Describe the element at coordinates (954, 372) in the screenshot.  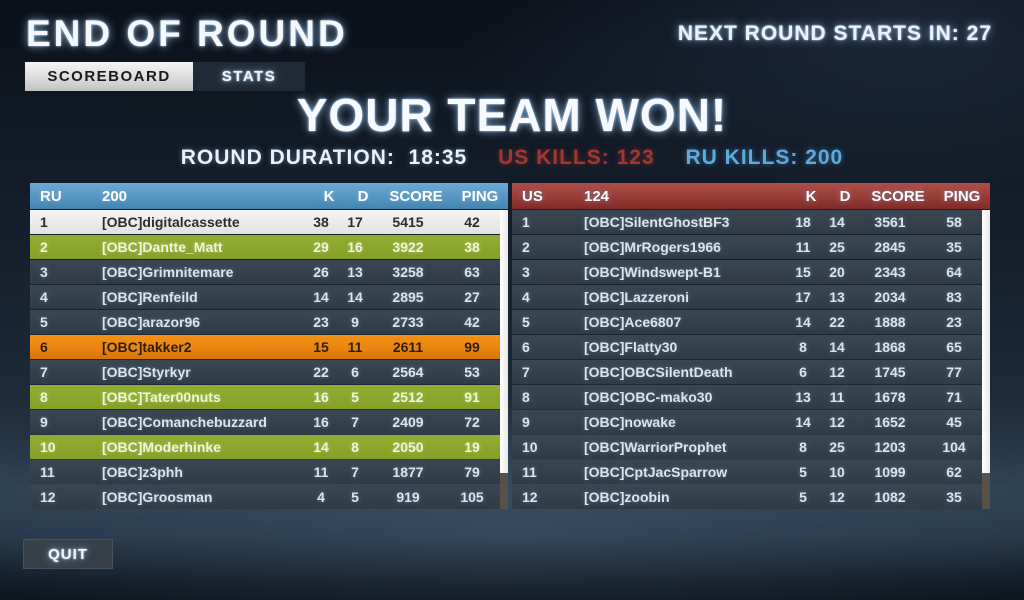
I see `ping-cell: 77` at that location.